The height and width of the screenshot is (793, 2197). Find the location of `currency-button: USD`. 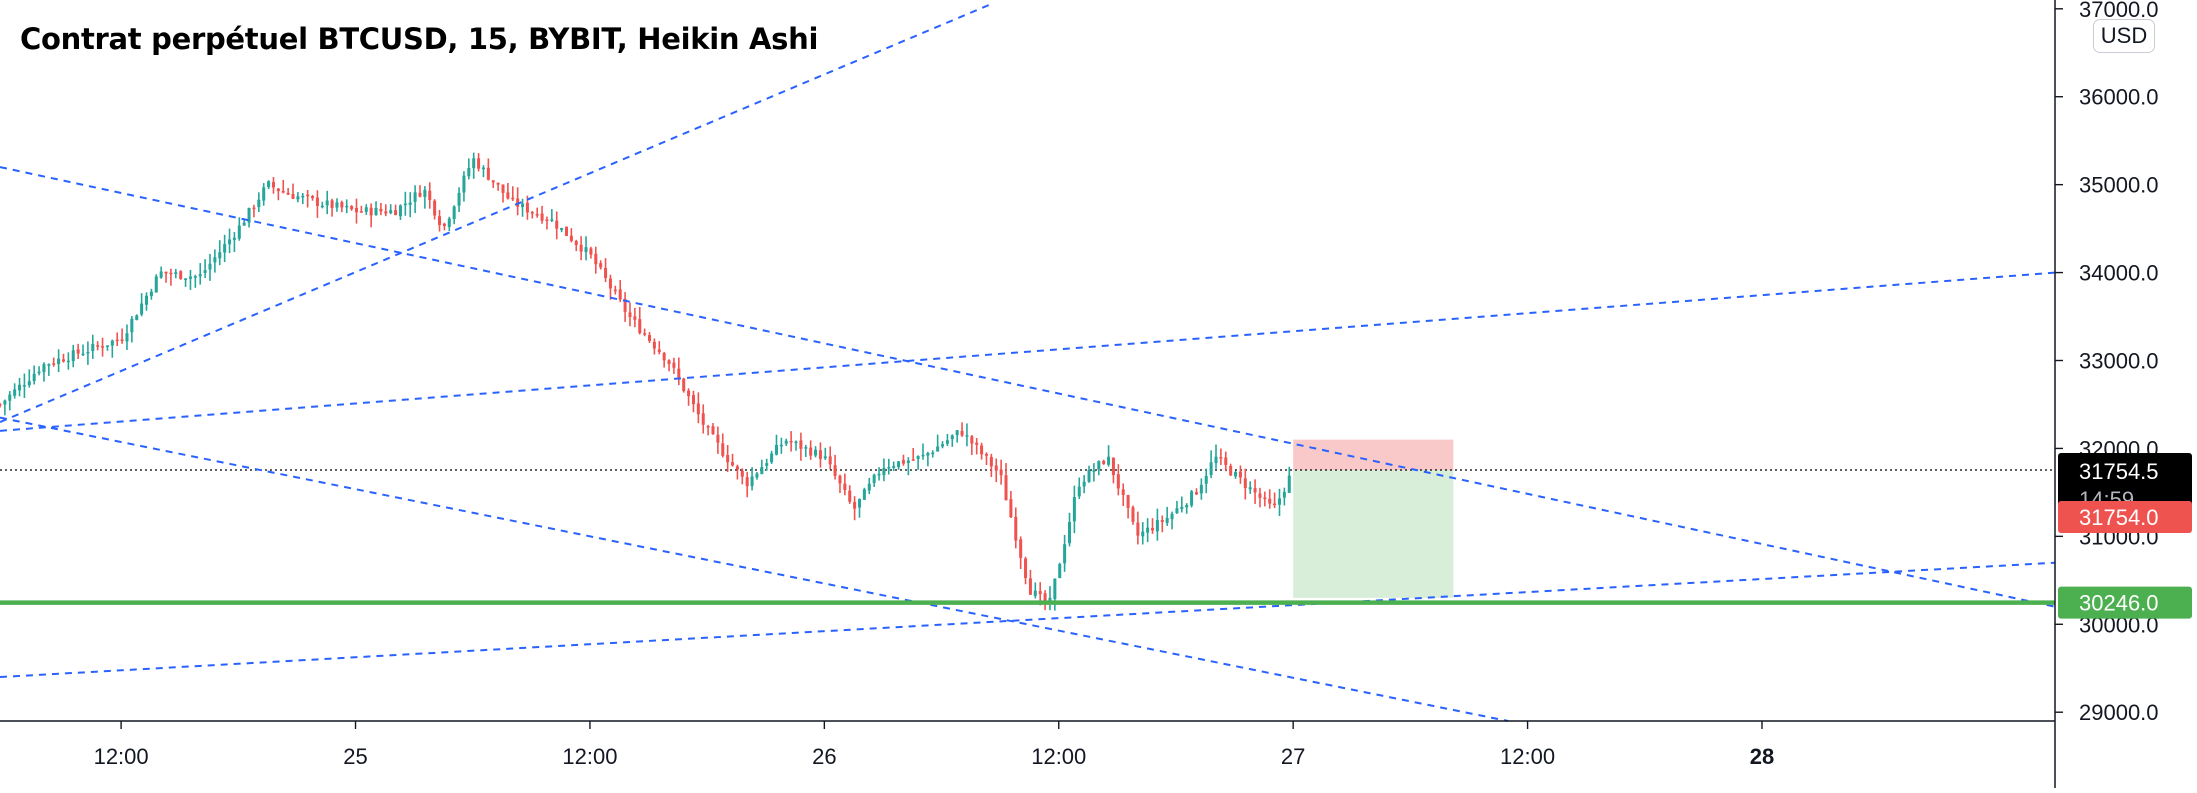

currency-button: USD is located at coordinates (2124, 36).